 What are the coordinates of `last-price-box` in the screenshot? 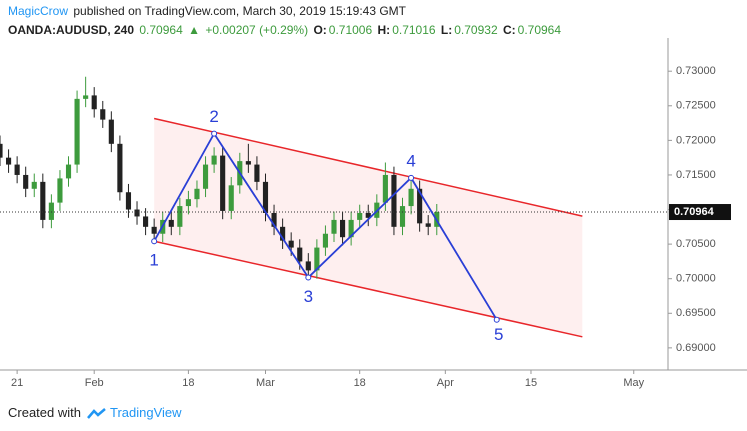 It's located at (700, 212).